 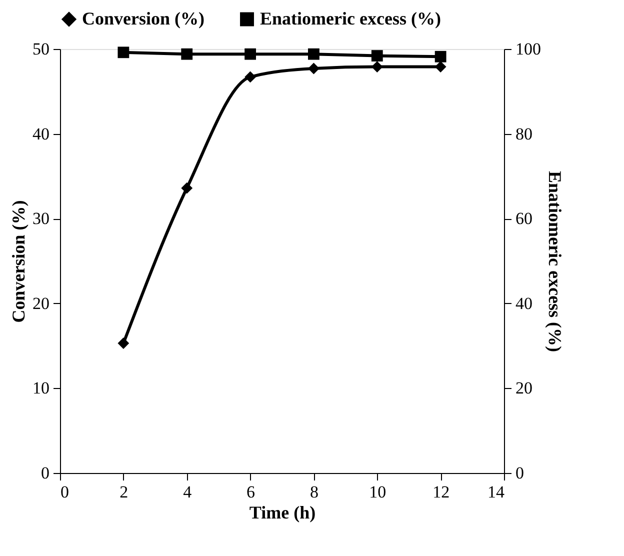 I want to click on y-tick-label: 50, so click(x=41, y=49).